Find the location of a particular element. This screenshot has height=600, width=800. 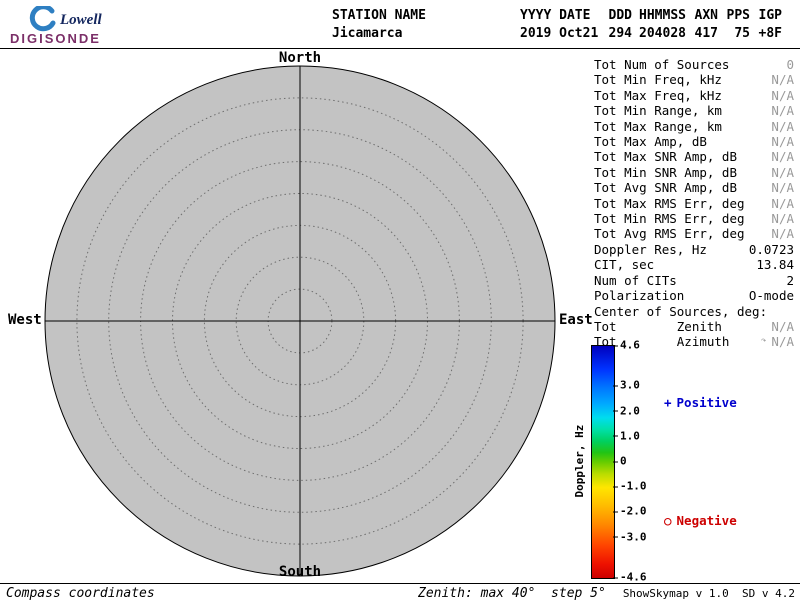

compass-label-east: East is located at coordinates (576, 320).